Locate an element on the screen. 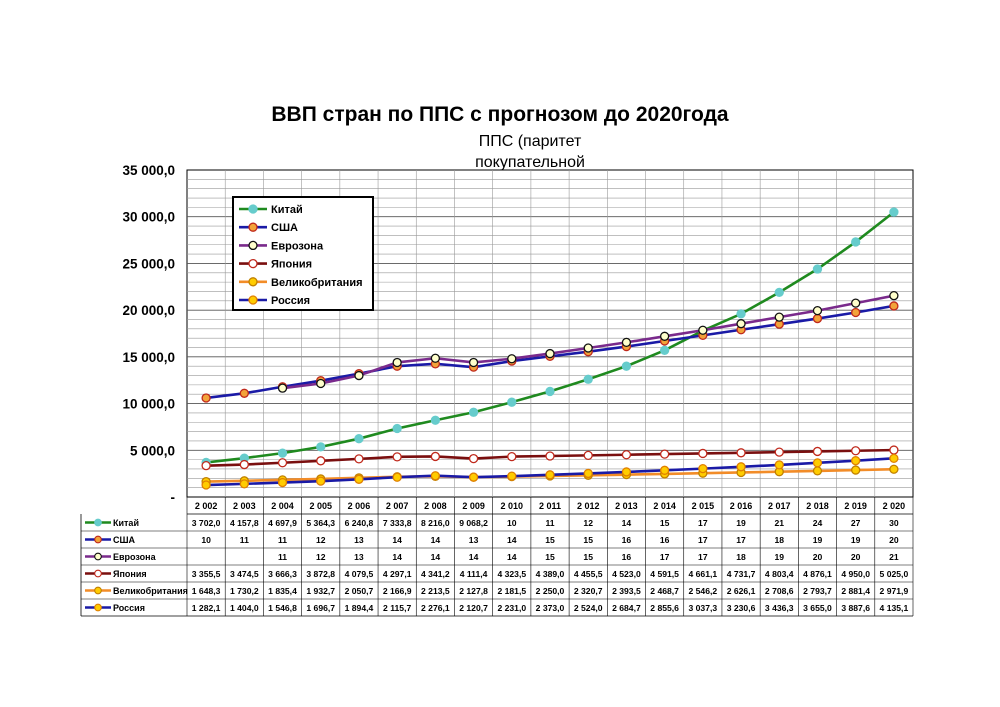 The width and height of the screenshot is (1000, 707). y-tick-label: 35 000,0 is located at coordinates (148, 170).